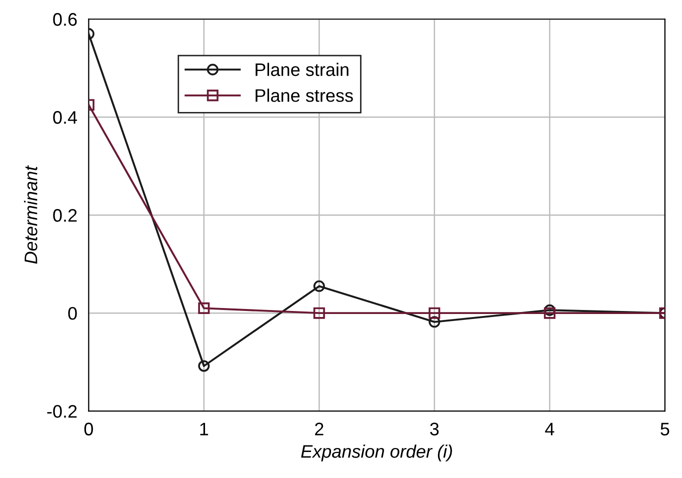 This screenshot has width=682, height=478. Describe the element at coordinates (72, 313) in the screenshot. I see `y-tick-label: 0` at that location.